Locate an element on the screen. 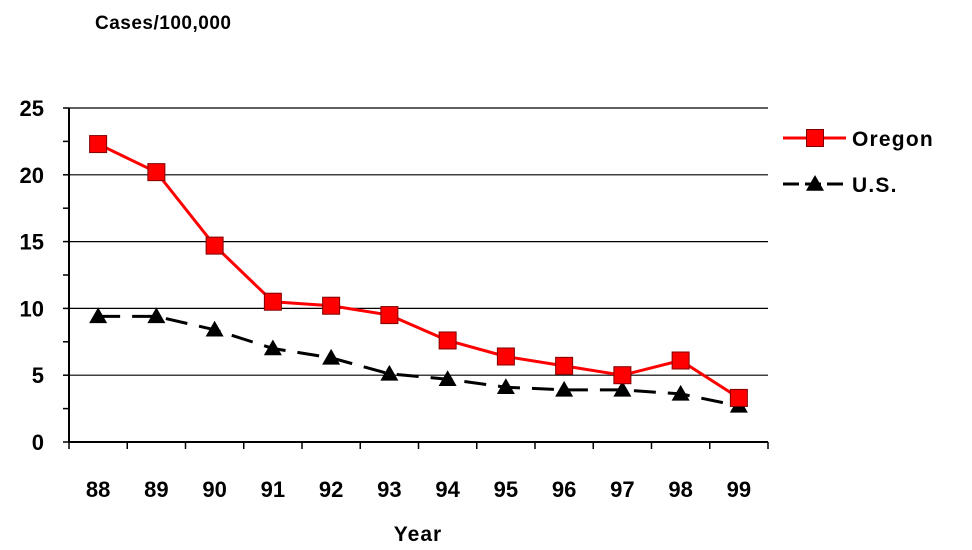 The width and height of the screenshot is (972, 550). x-tick-label: 97 is located at coordinates (622, 489).